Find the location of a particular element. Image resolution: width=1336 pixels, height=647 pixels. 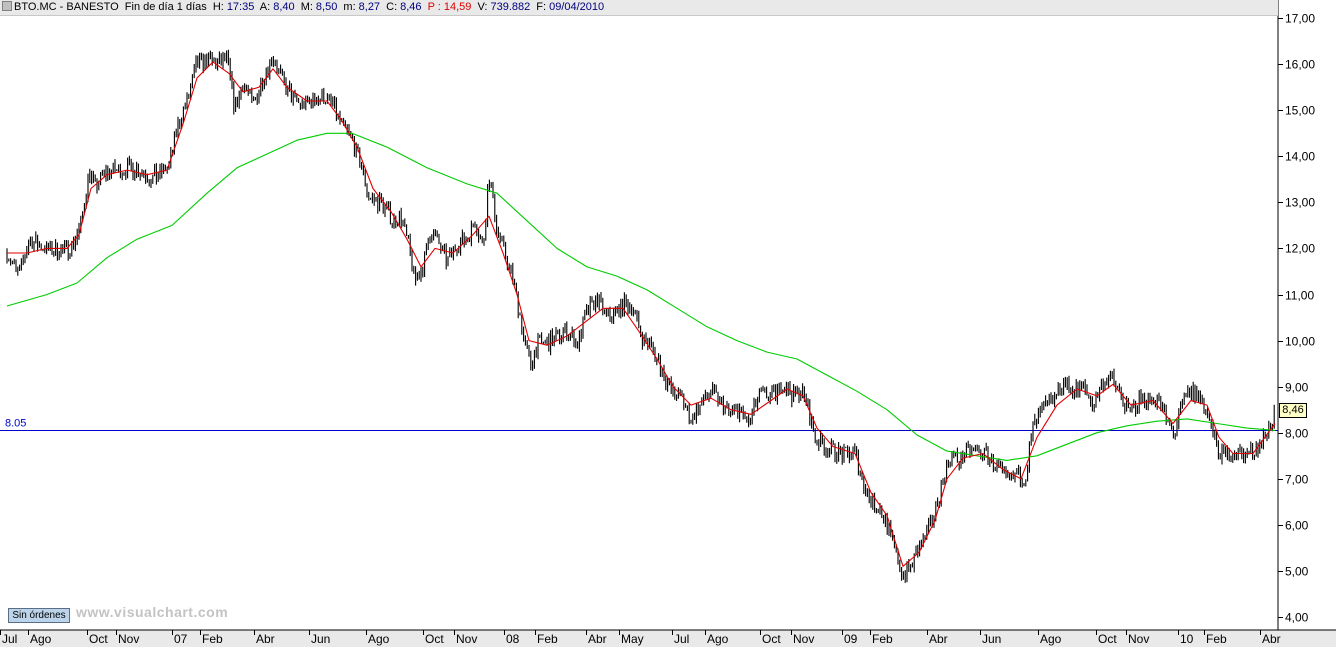

last-price-tag: 8,46 is located at coordinates (1293, 410).